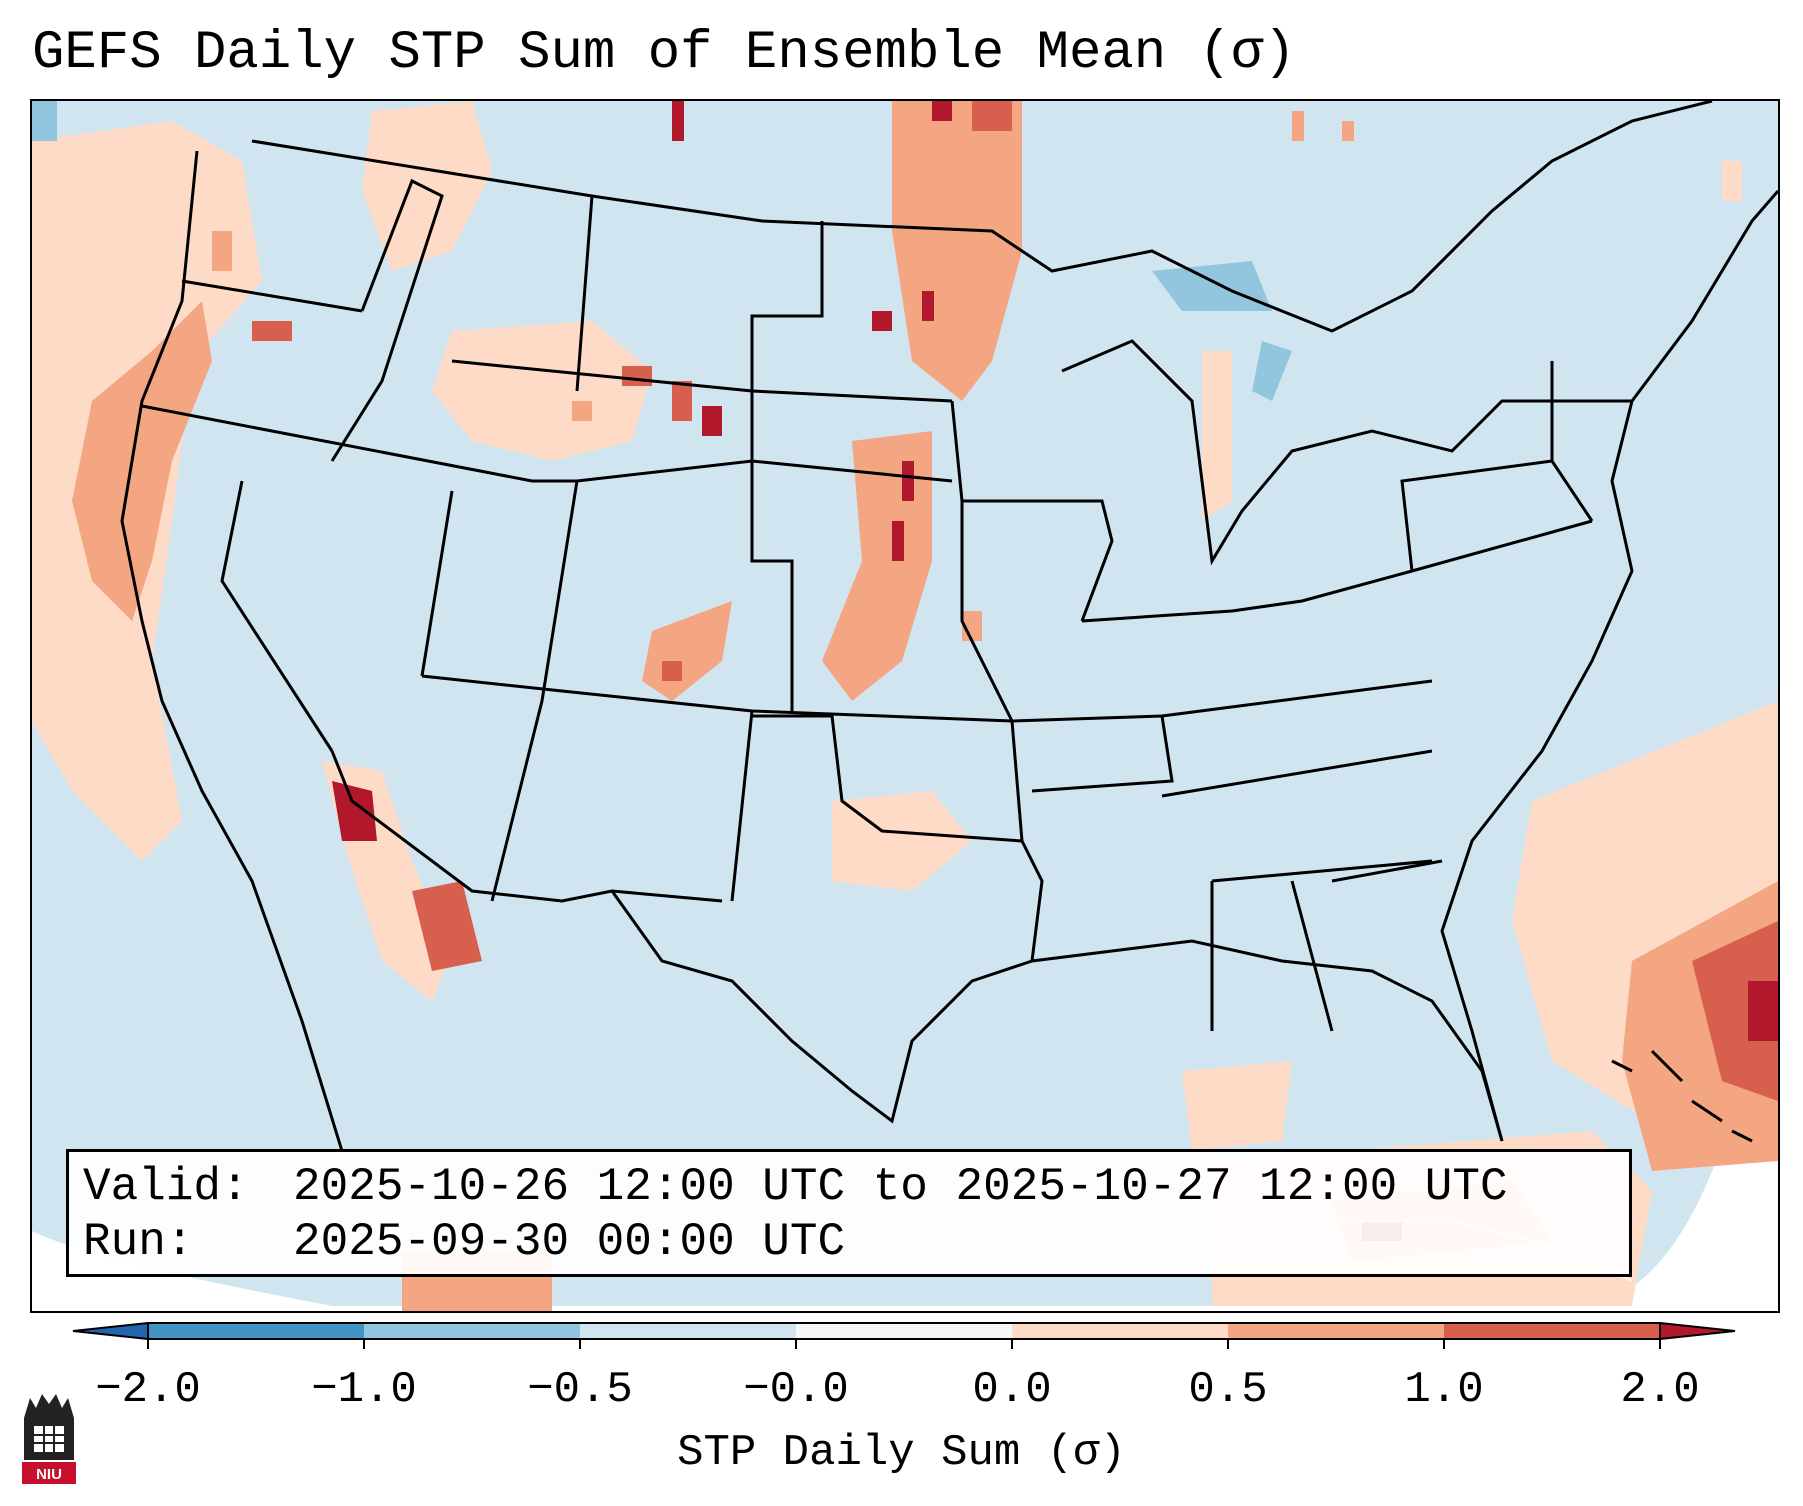  I want to click on bahamas, so click(1682, 1096).